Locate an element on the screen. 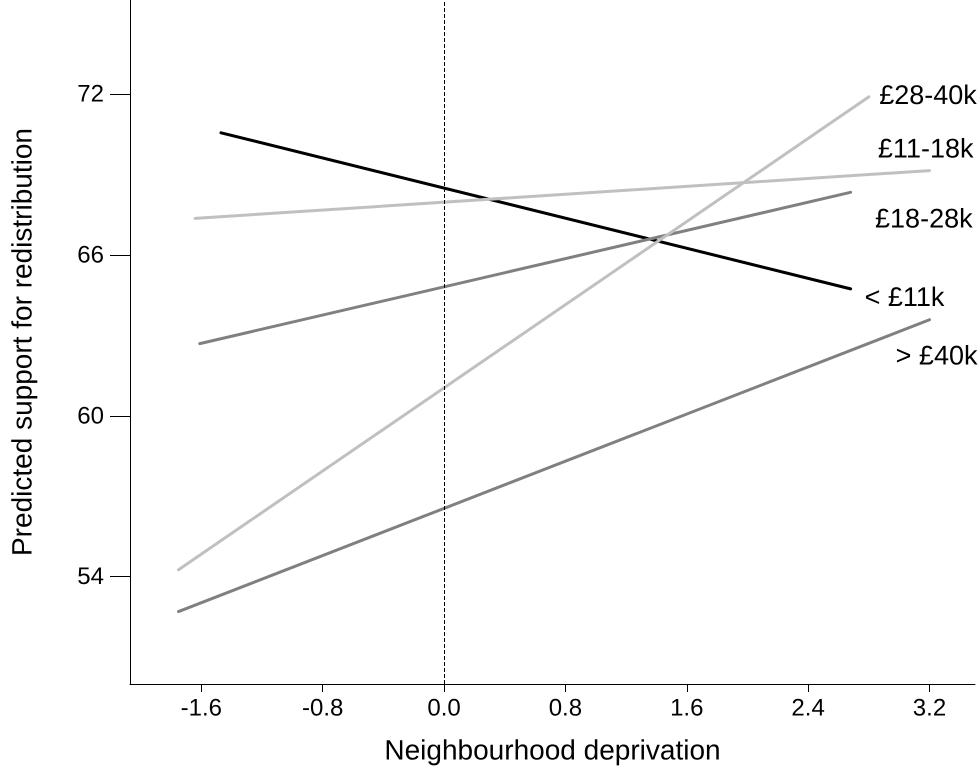  y-axis-title: Predicted support for redistribution is located at coordinates (22, 342).